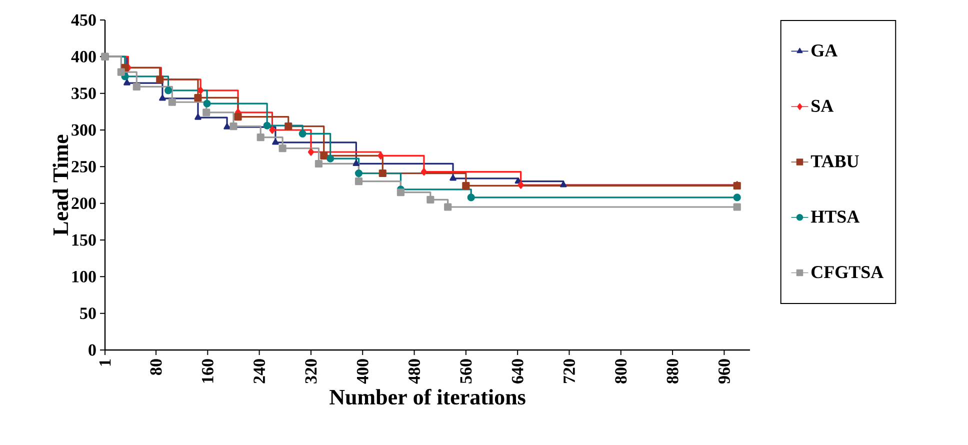 The image size is (968, 445). What do you see at coordinates (825, 50) in the screenshot?
I see `legend-label: GA` at bounding box center [825, 50].